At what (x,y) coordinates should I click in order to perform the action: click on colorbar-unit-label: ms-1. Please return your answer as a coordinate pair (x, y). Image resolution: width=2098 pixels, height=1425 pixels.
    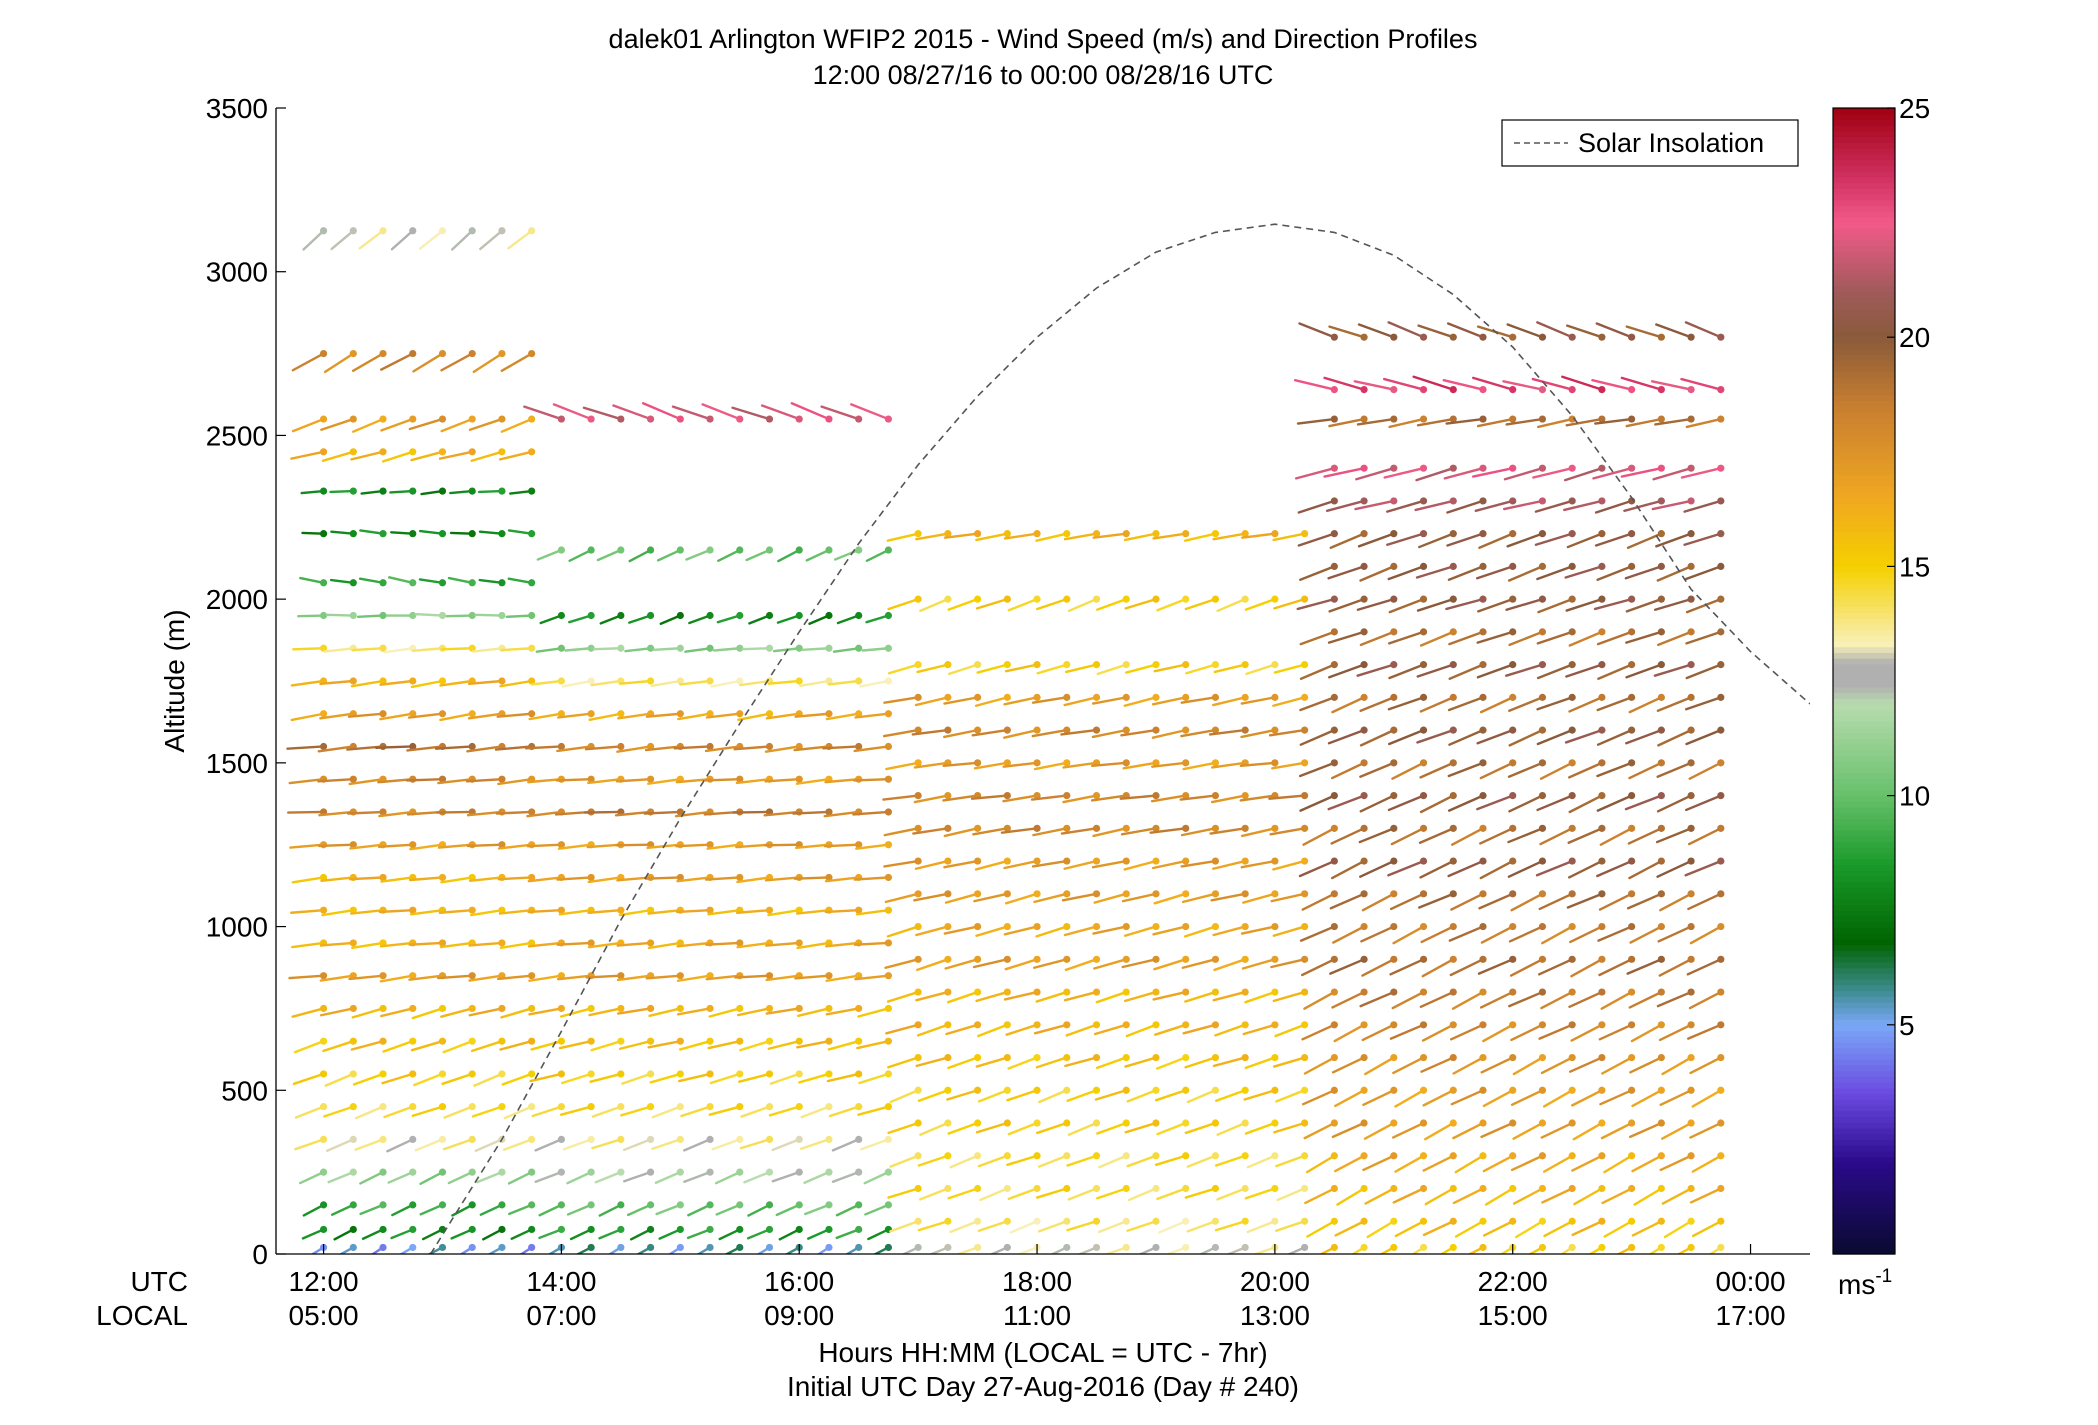
    Looking at the image, I should click on (1865, 1283).